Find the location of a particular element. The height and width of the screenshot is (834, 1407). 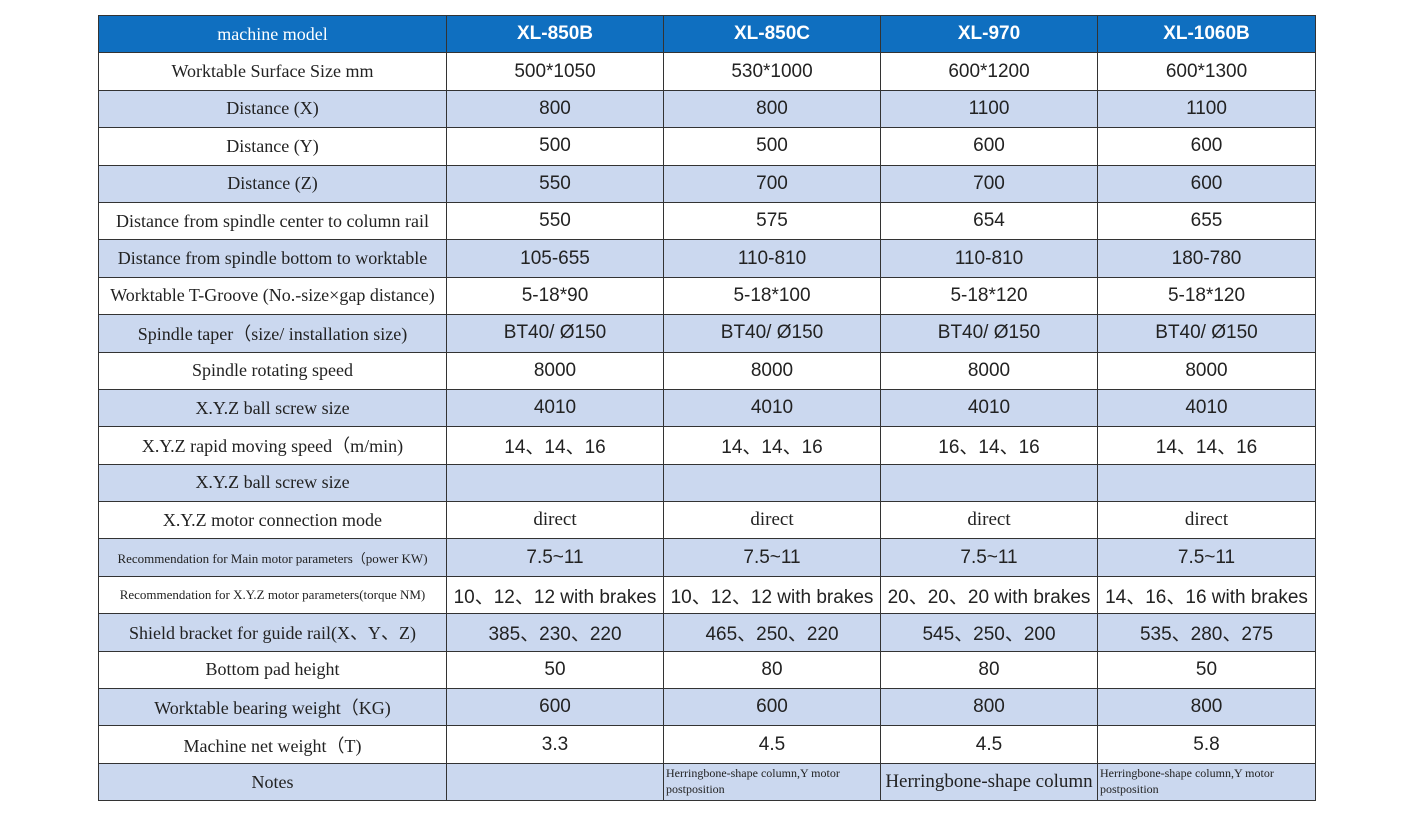

cell: 5.8 is located at coordinates (1206, 744).